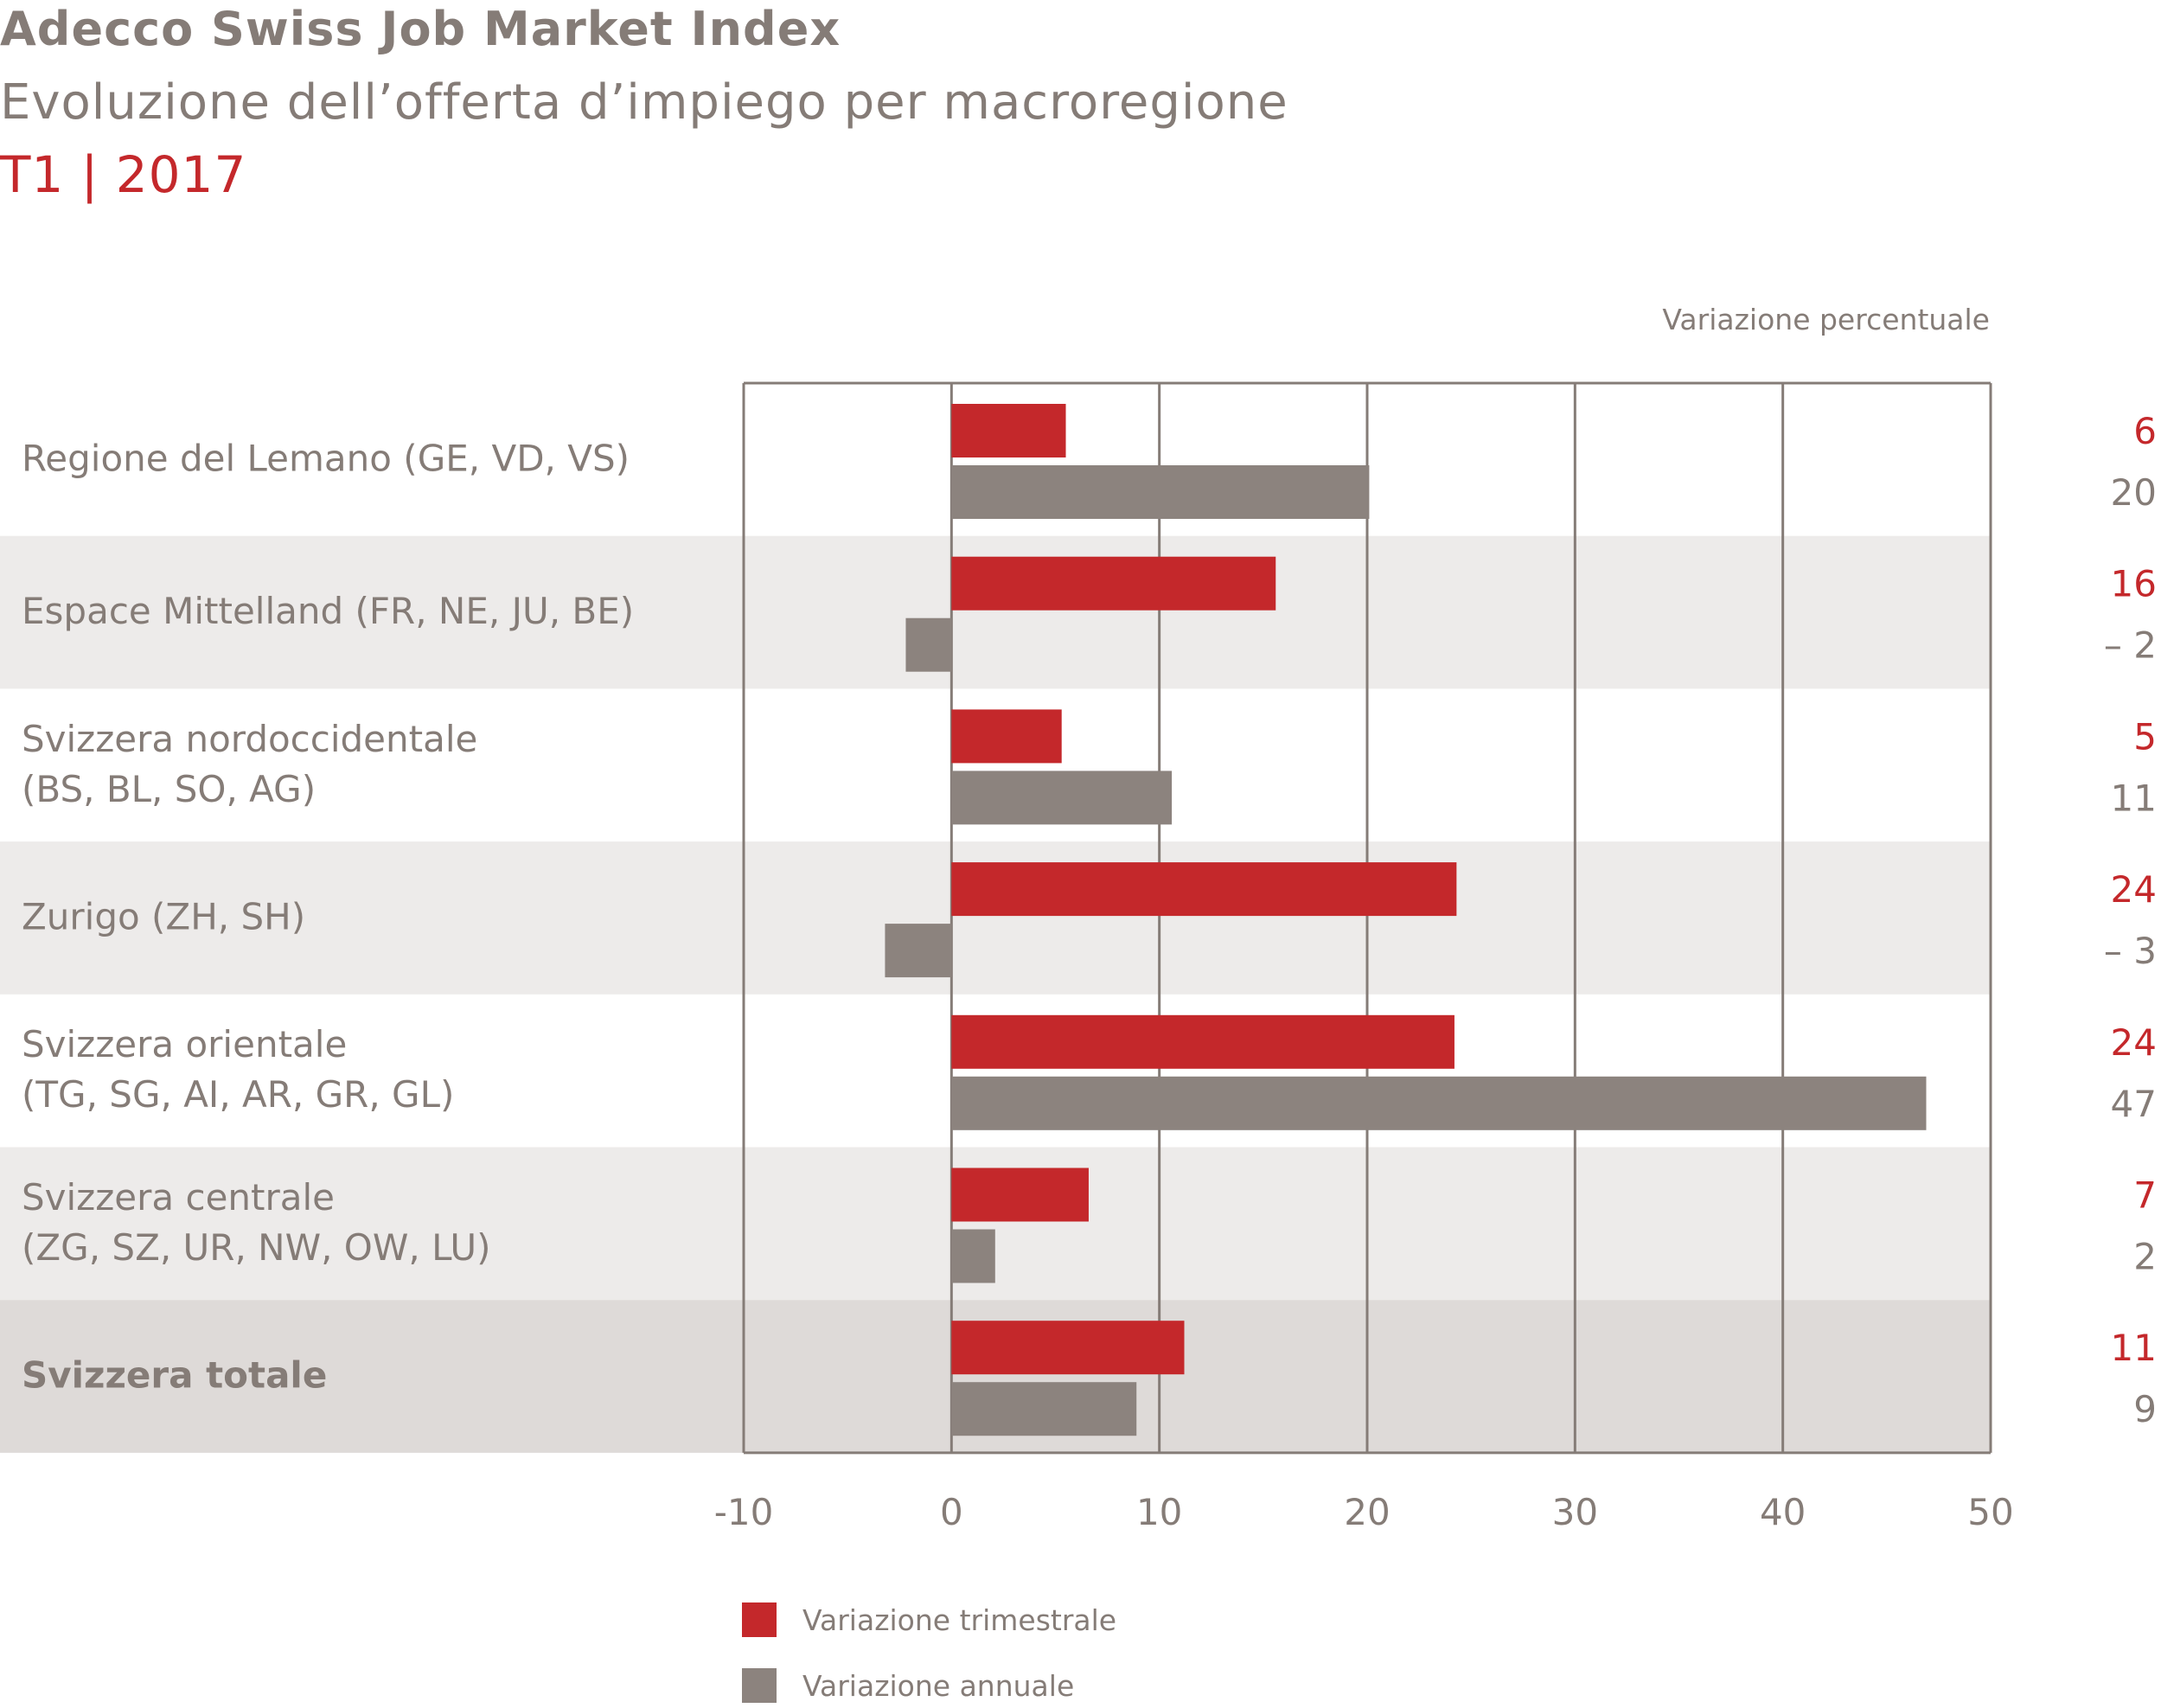 The width and height of the screenshot is (2161, 1708). What do you see at coordinates (759, 1685) in the screenshot?
I see `legend-swatch-annual` at bounding box center [759, 1685].